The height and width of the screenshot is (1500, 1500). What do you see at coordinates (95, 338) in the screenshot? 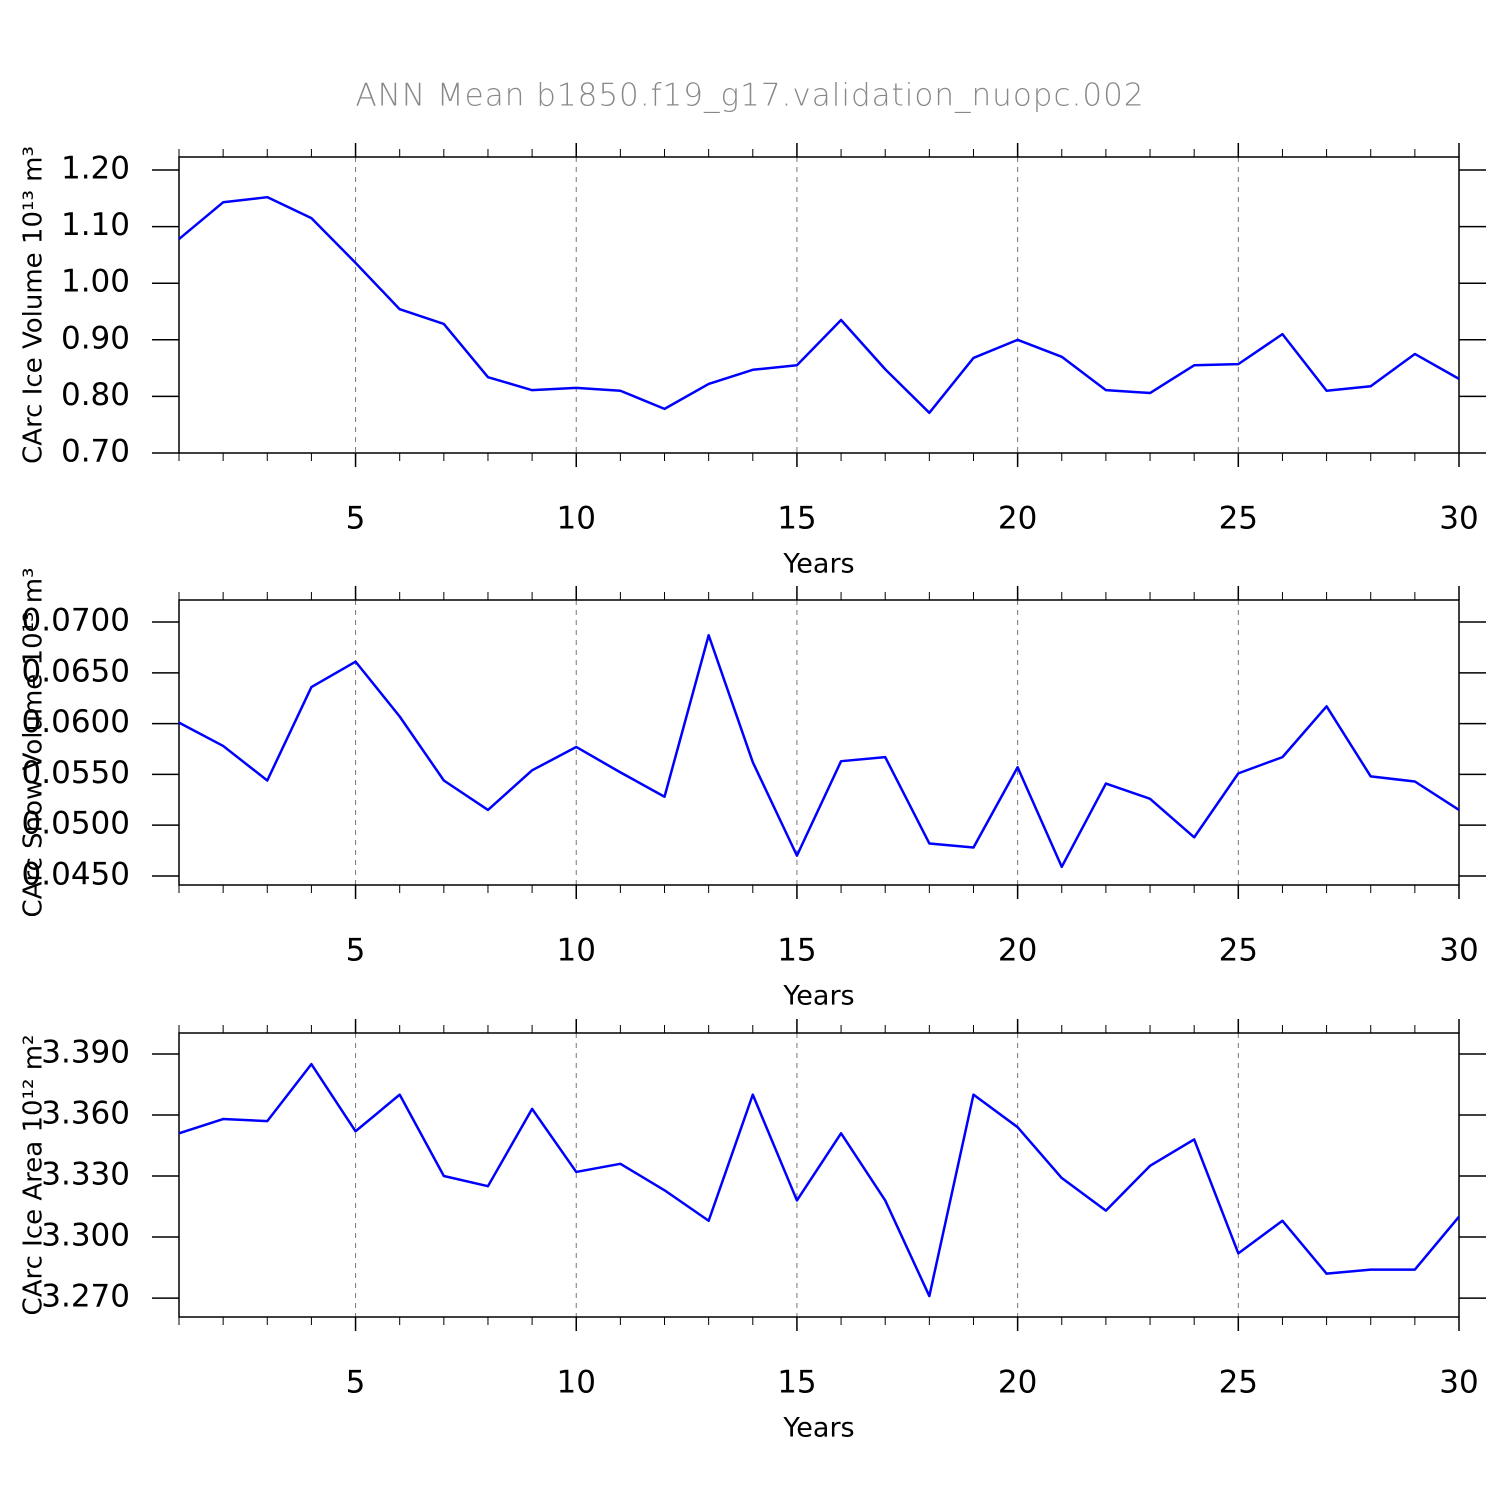
I see `y-tick-label: 0.90` at bounding box center [95, 338].